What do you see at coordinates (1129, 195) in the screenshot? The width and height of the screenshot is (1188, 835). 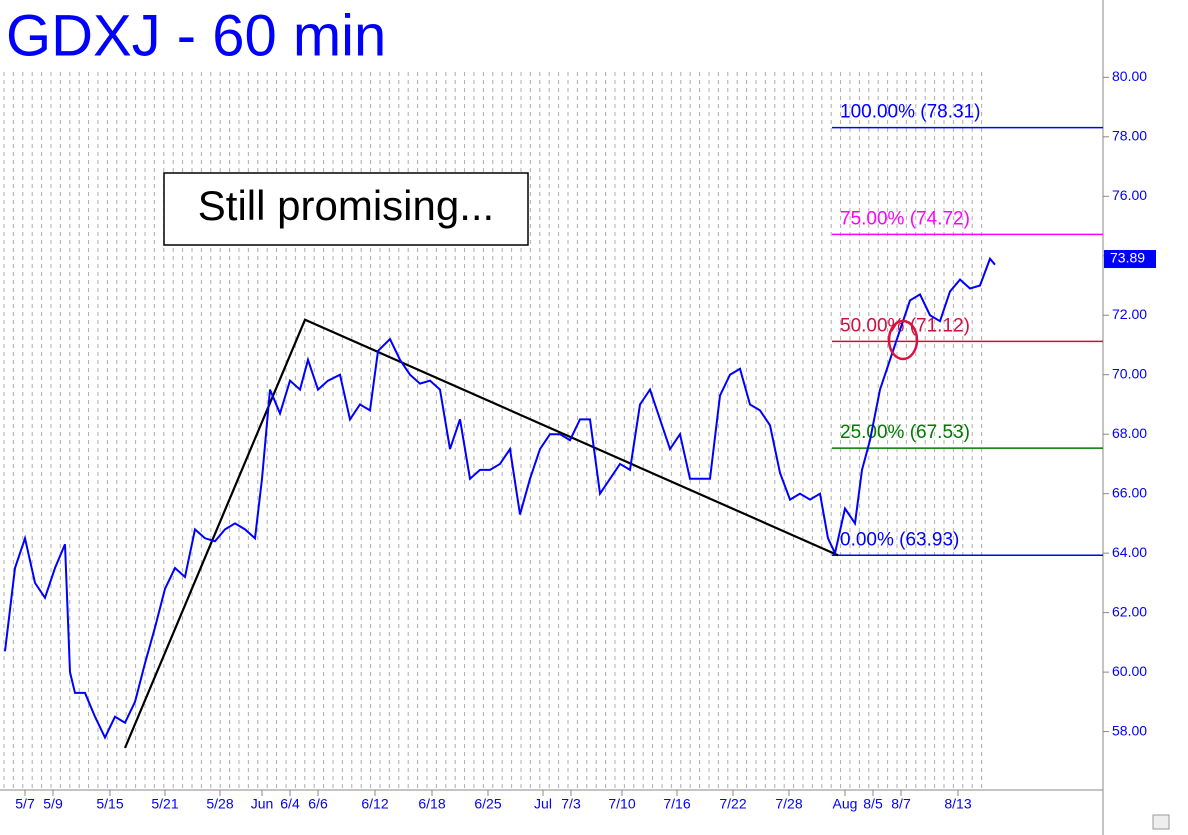 I see `y-tick-label: 76.00` at bounding box center [1129, 195].